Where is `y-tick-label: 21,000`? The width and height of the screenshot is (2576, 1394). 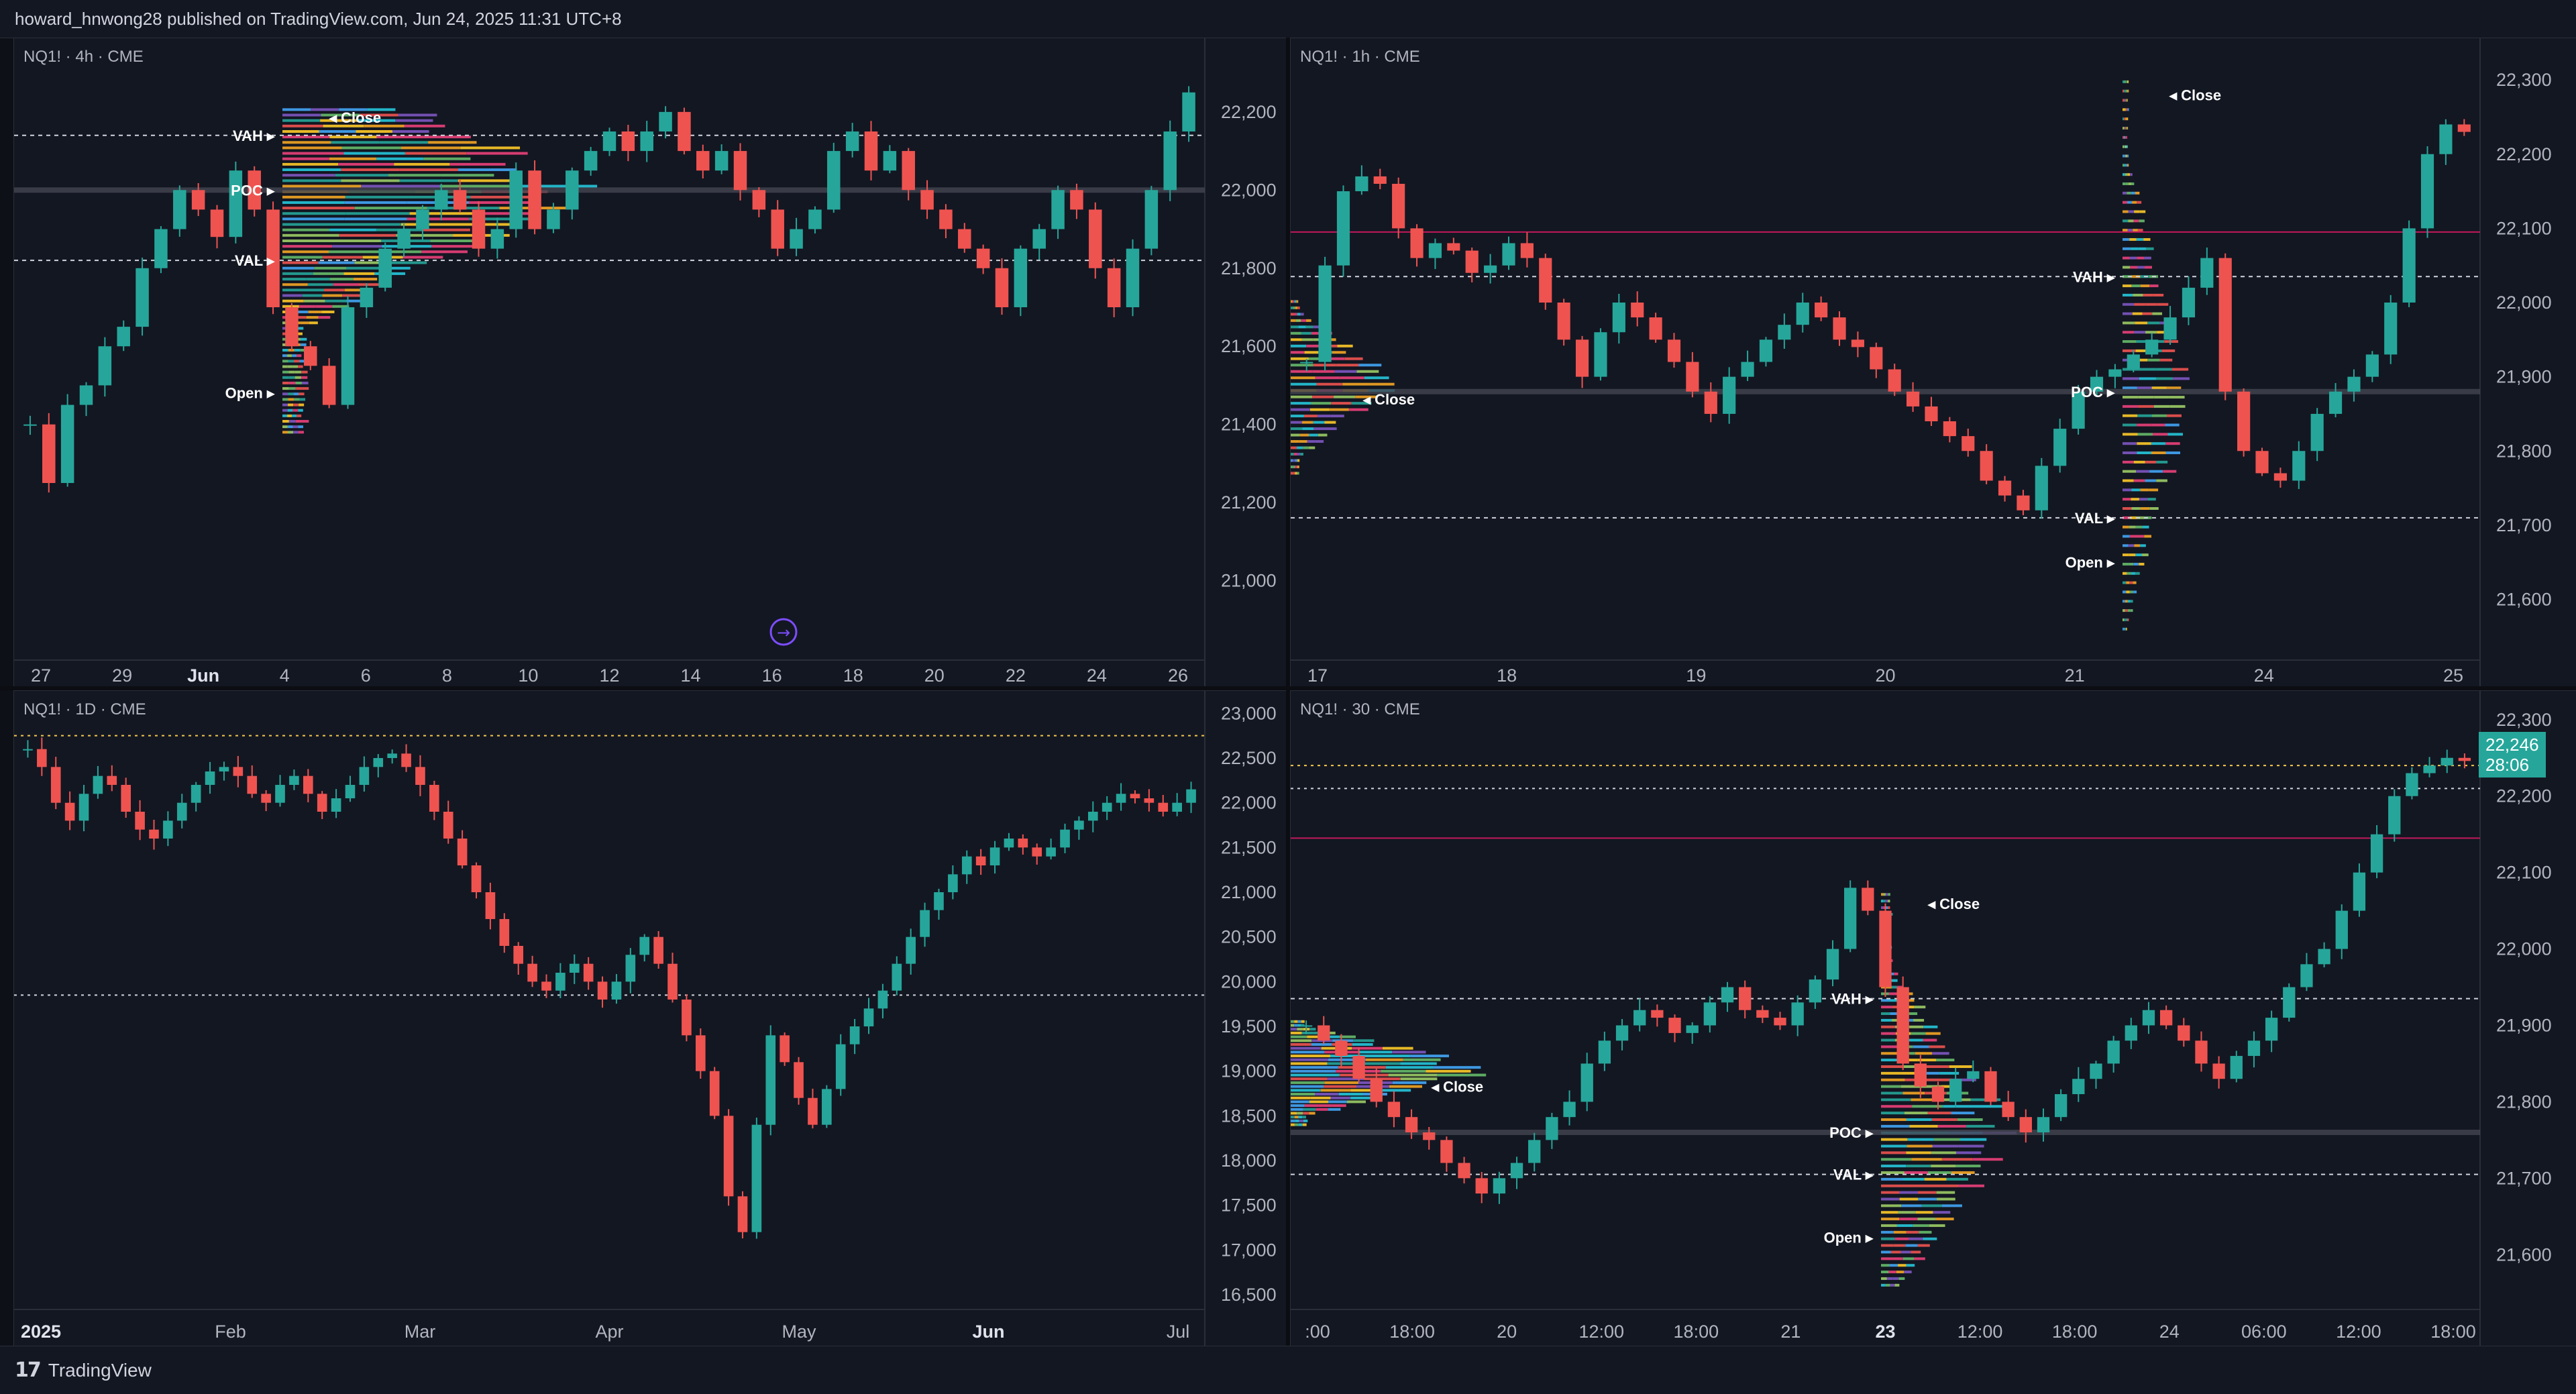 y-tick-label: 21,000 is located at coordinates (1249, 581).